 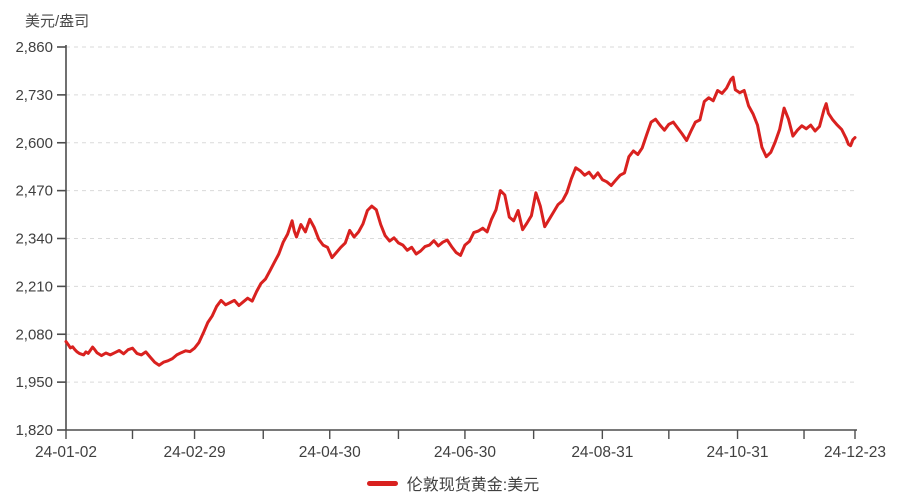 I want to click on y-tick-label: 2,470, so click(x=34, y=191).